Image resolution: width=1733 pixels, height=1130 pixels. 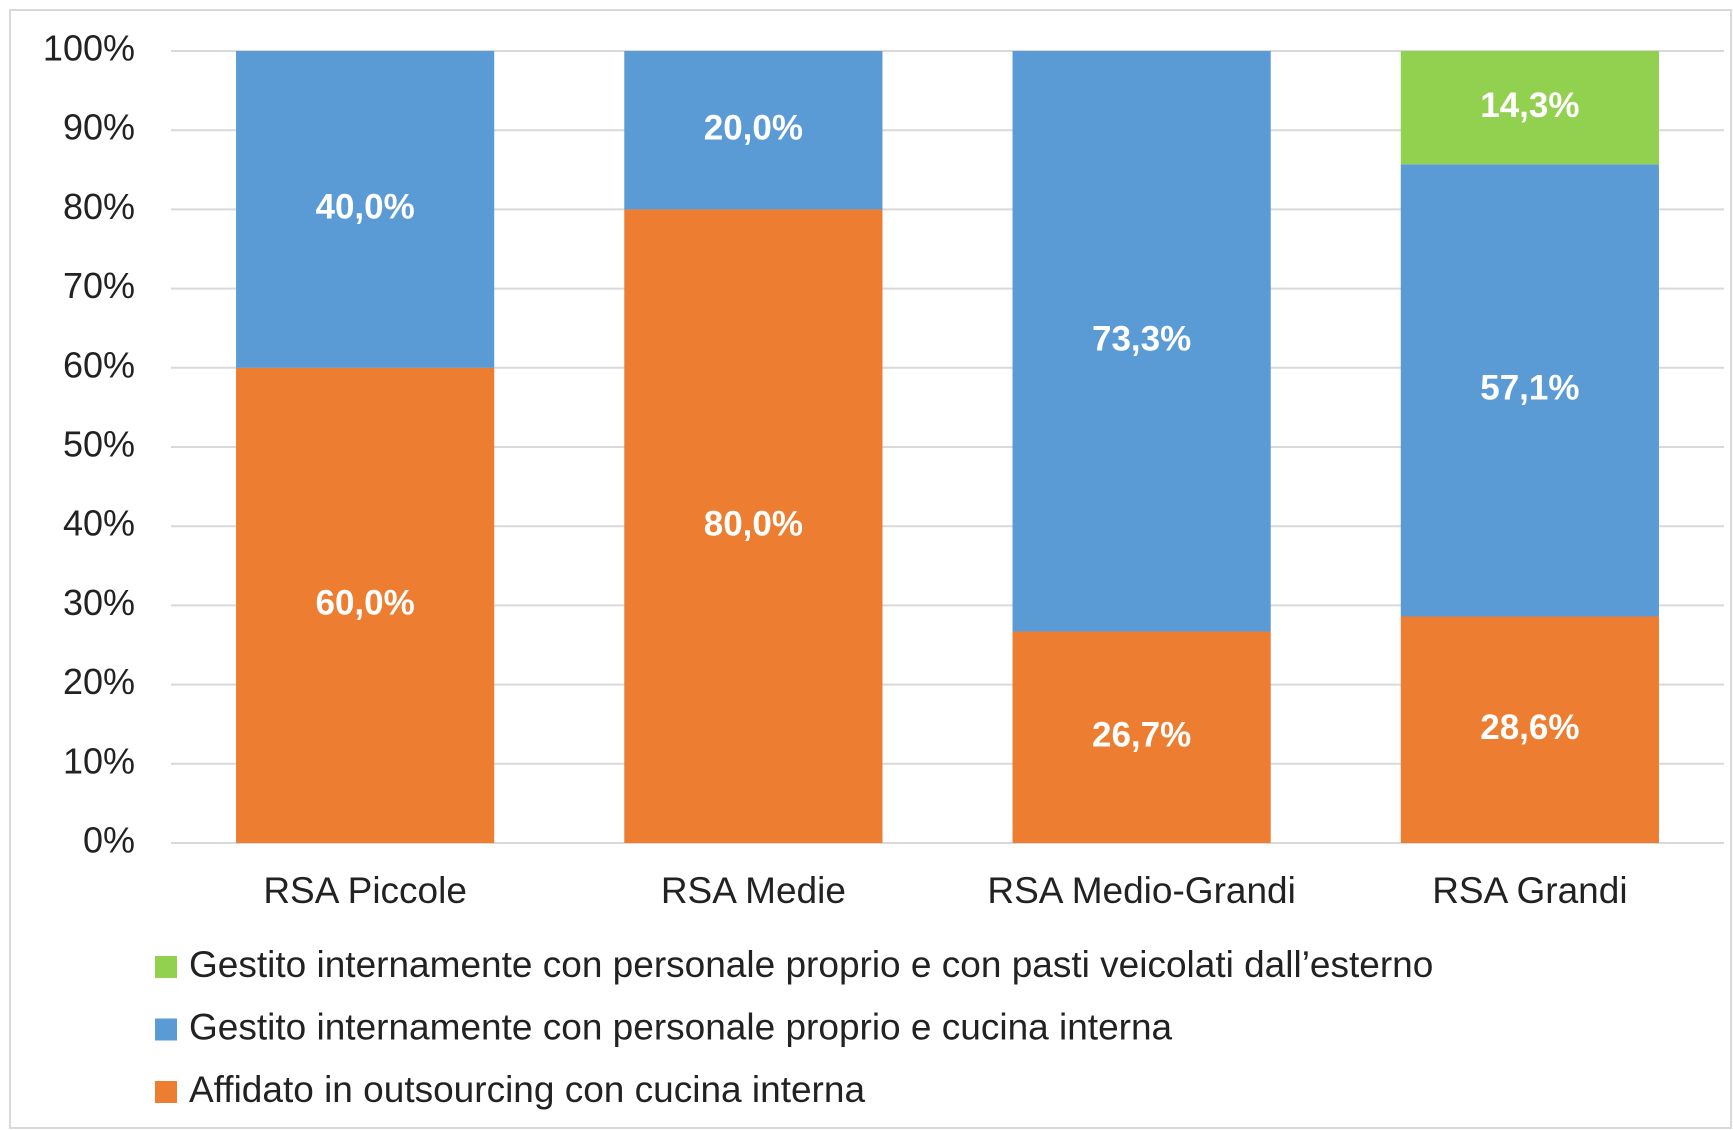 What do you see at coordinates (99, 127) in the screenshot?
I see `y-tick-label: 90%` at bounding box center [99, 127].